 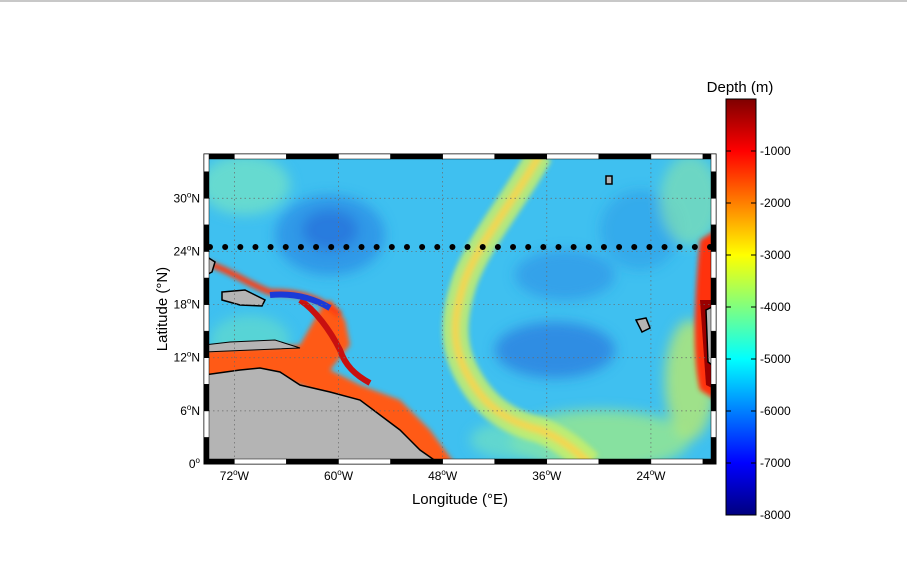 What do you see at coordinates (775, 411) in the screenshot?
I see `colorbar-tick-label: -6000` at bounding box center [775, 411].